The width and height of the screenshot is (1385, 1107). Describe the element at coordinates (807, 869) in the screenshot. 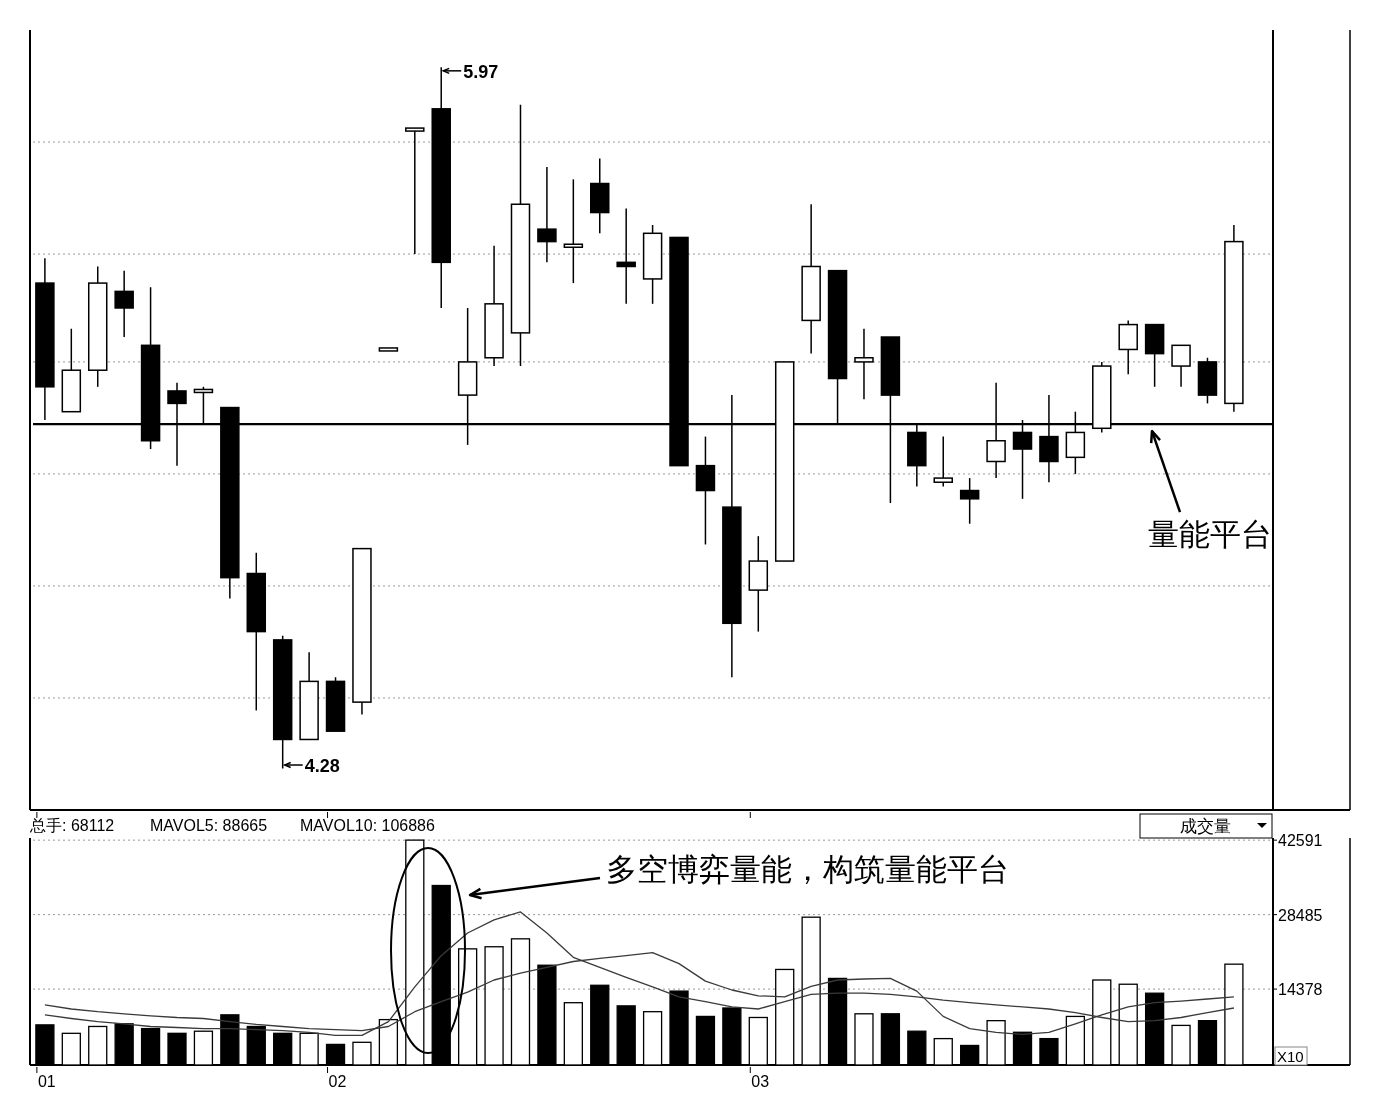

I see `annotation: 多空博弈量能，构筑量能平台` at that location.